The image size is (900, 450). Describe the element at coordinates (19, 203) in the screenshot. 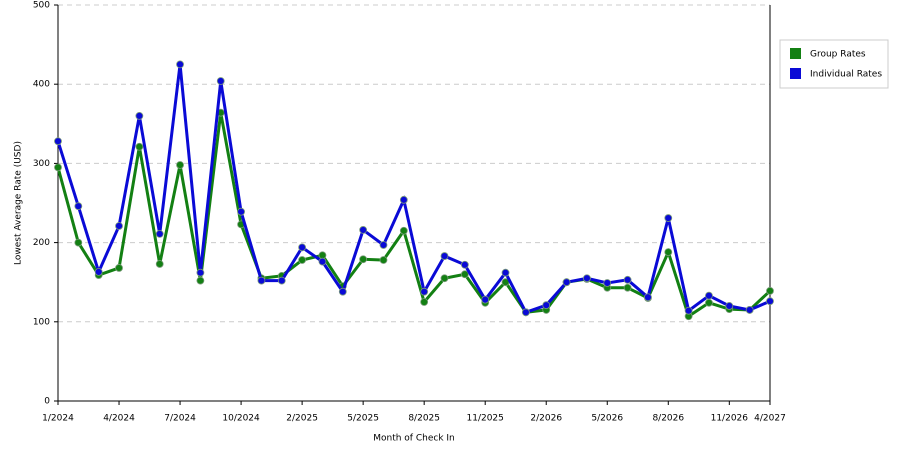

I see `y-axis-title: Lowest Average Rate (USD)` at that location.